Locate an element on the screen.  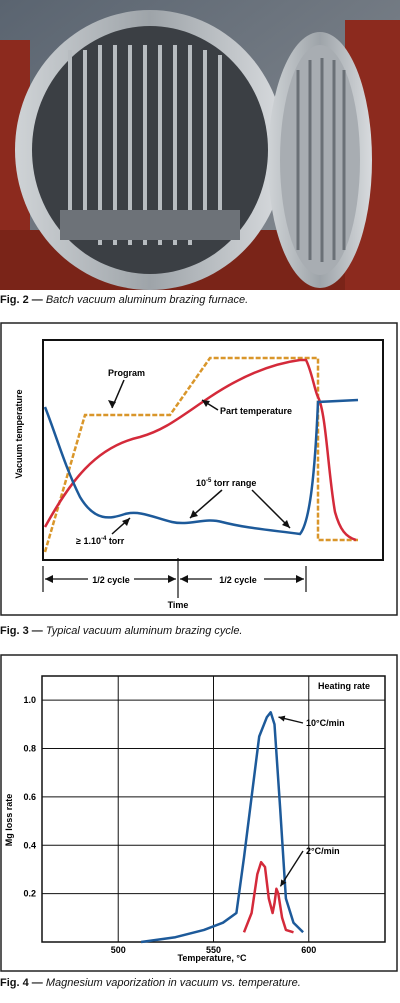
x-tick-label: 550 is located at coordinates (213, 950).